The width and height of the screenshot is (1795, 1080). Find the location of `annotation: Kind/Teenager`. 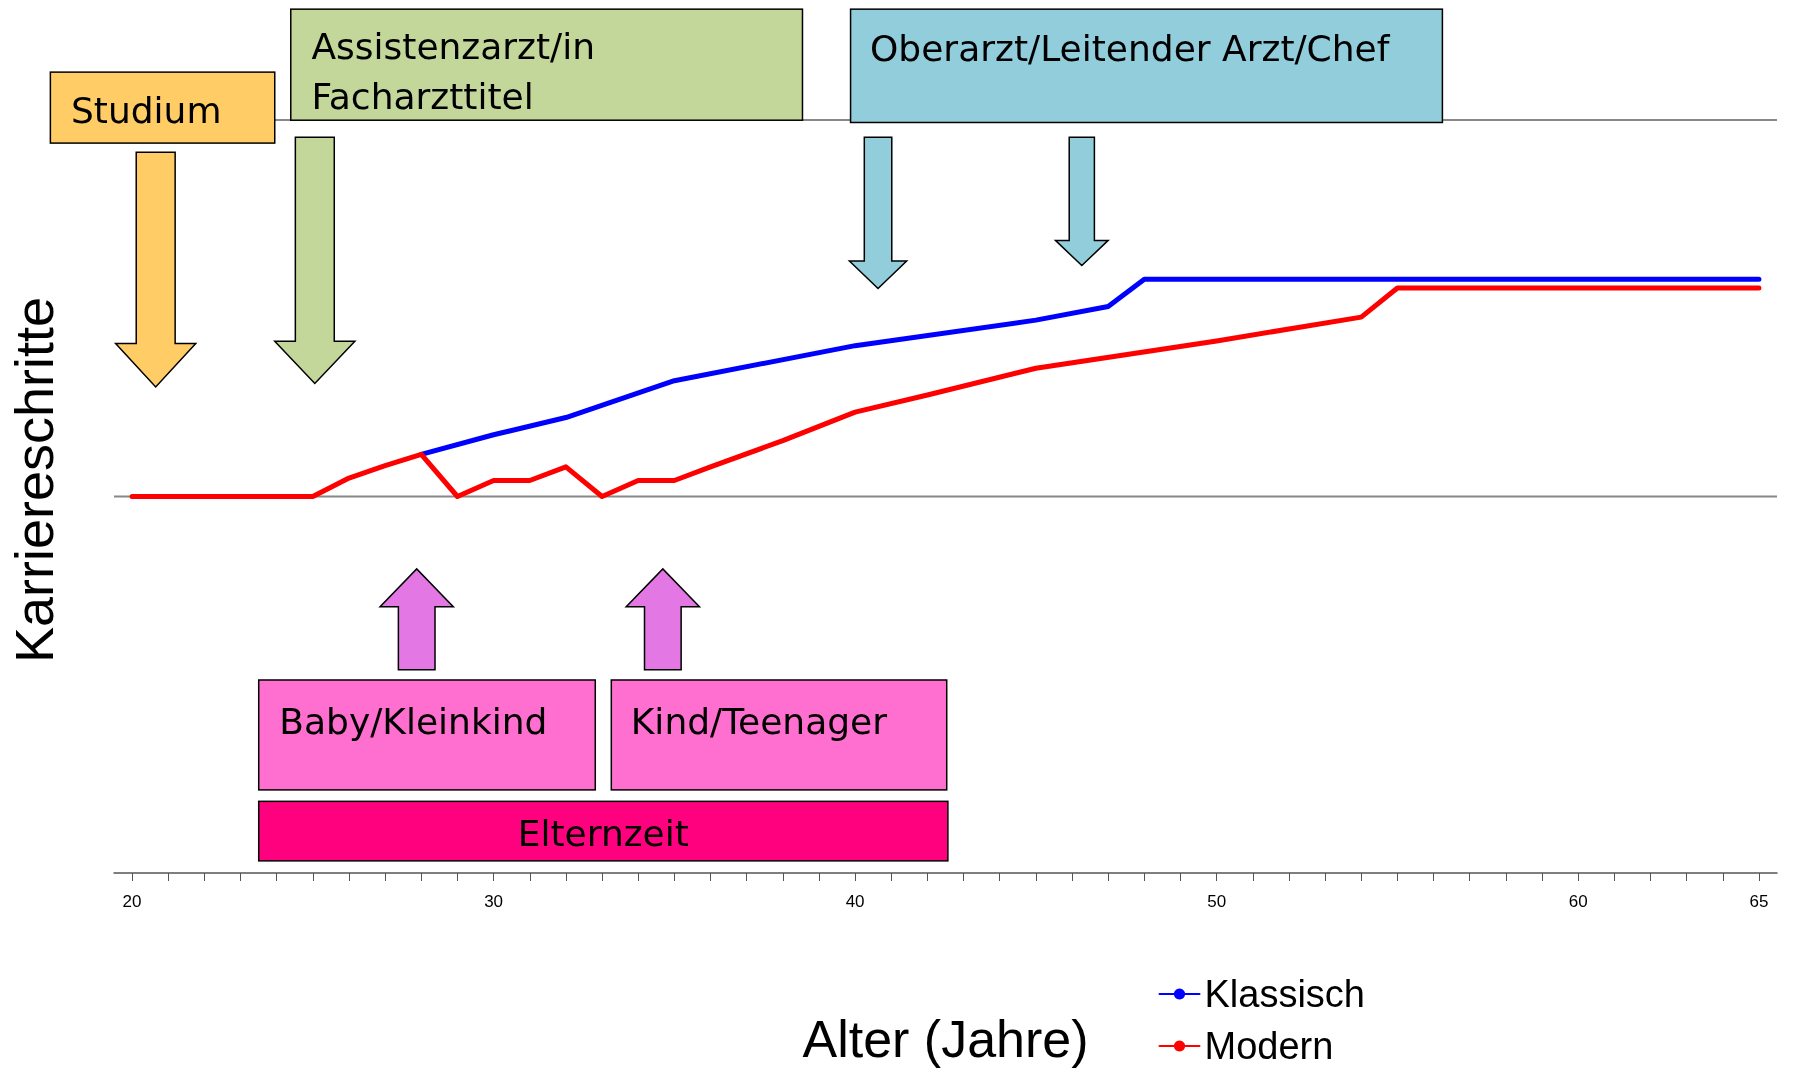

annotation: Kind/Teenager is located at coordinates (759, 721).